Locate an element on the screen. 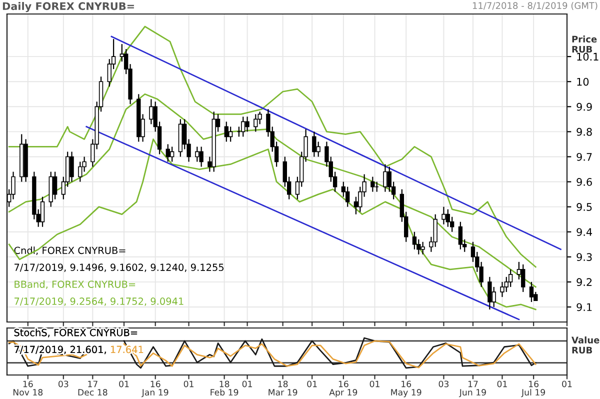 The image size is (600, 399). y-tick-label: 9.9 is located at coordinates (584, 106).